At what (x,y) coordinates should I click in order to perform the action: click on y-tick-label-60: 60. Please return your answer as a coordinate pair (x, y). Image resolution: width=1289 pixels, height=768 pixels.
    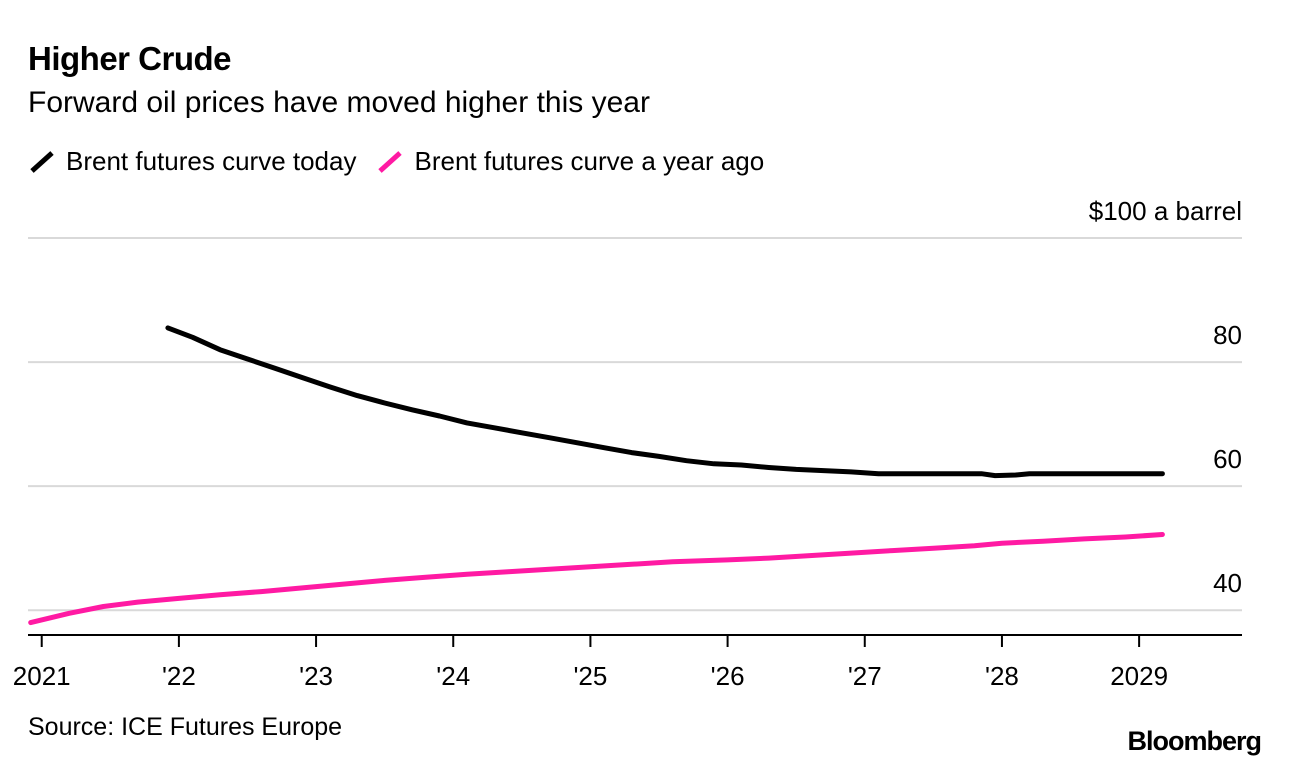
    Looking at the image, I should click on (1227, 459).